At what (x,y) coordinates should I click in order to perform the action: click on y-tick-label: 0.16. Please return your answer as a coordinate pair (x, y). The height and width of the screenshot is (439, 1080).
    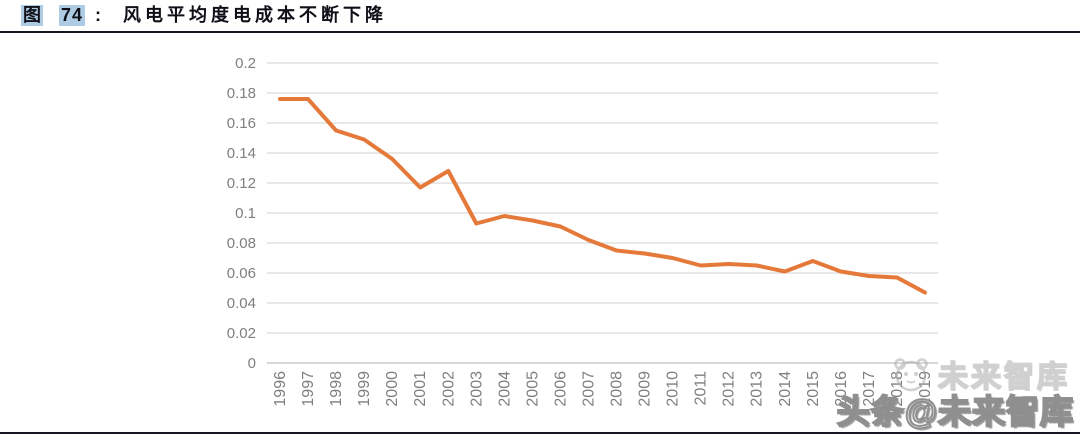
    Looking at the image, I should click on (241, 123).